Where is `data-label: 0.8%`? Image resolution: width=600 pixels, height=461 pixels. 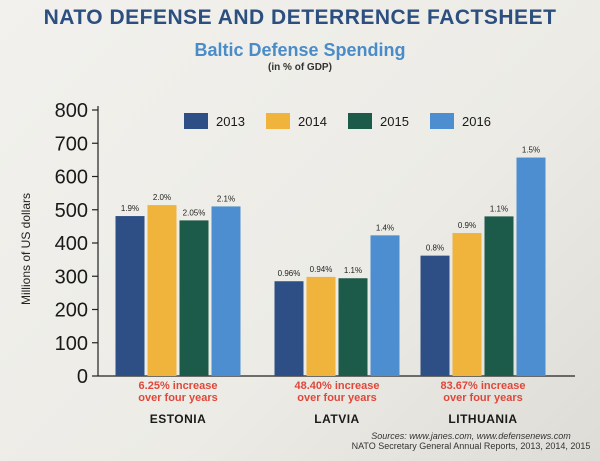
data-label: 0.8% is located at coordinates (435, 248).